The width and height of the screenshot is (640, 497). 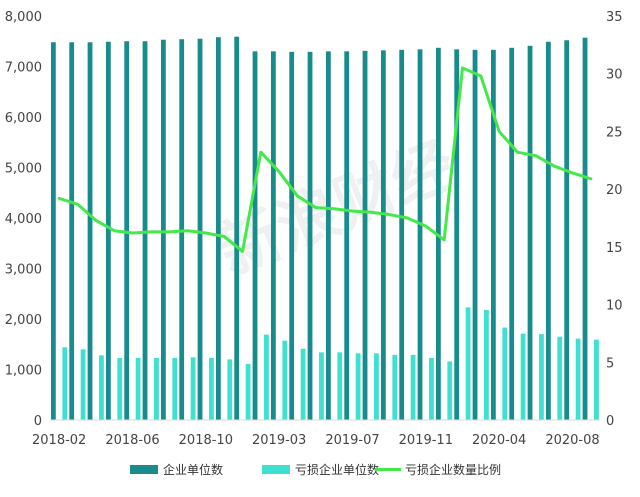 I want to click on y-right-tick-label: 30, so click(x=614, y=75).